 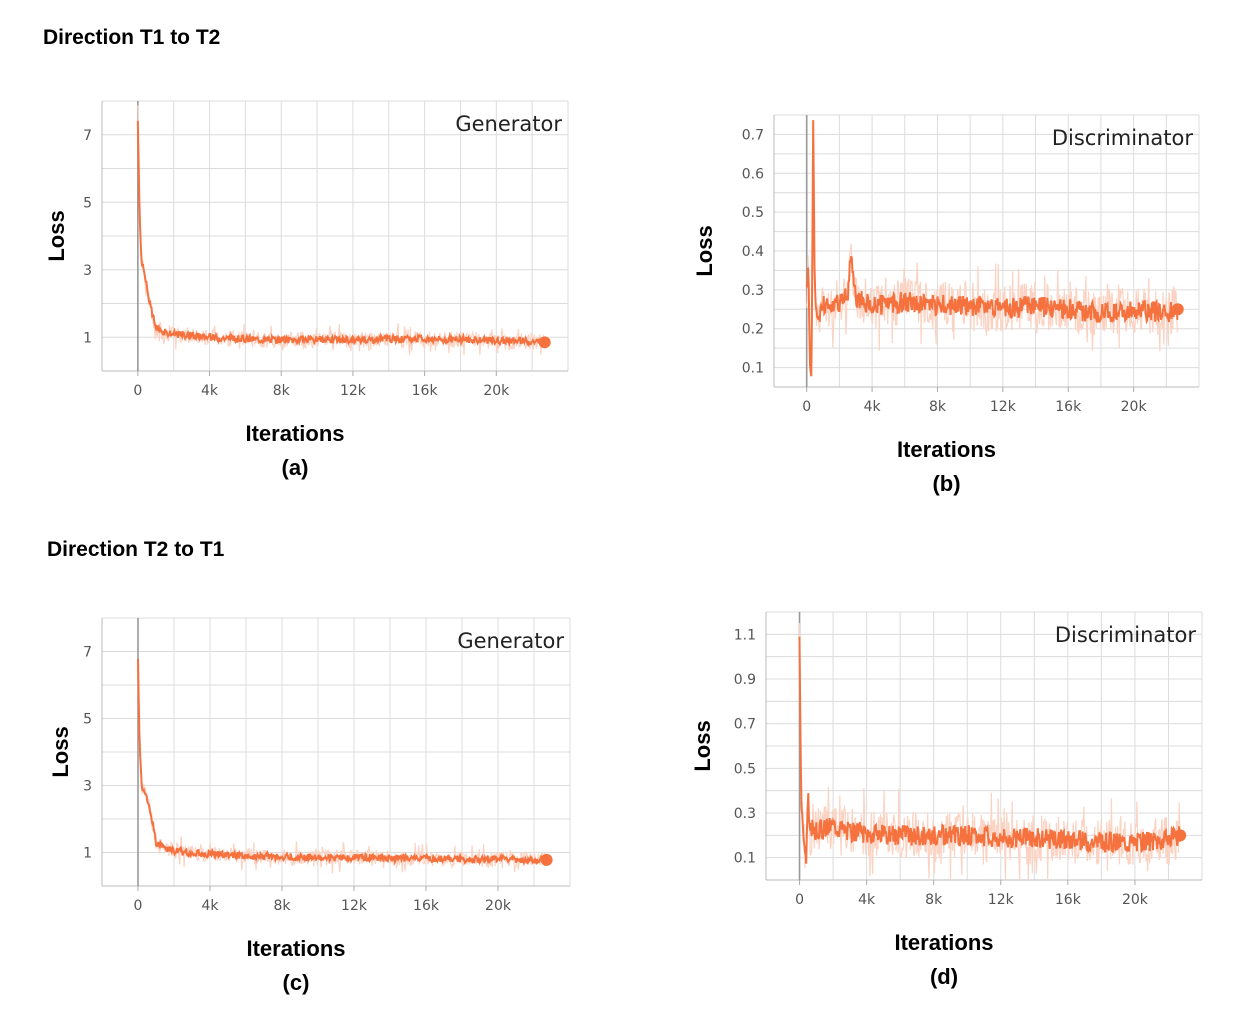 I want to click on panel-label: (a), so click(x=295, y=467).